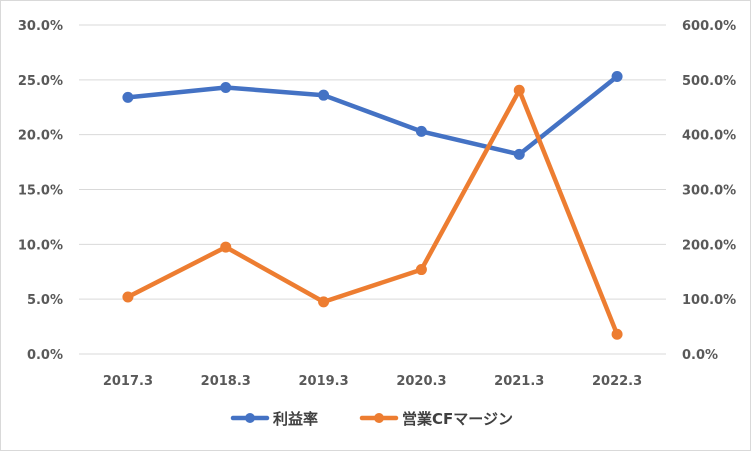 The height and width of the screenshot is (455, 751). What do you see at coordinates (323, 381) in the screenshot?
I see `x-tick-label: 2019.3` at bounding box center [323, 381].